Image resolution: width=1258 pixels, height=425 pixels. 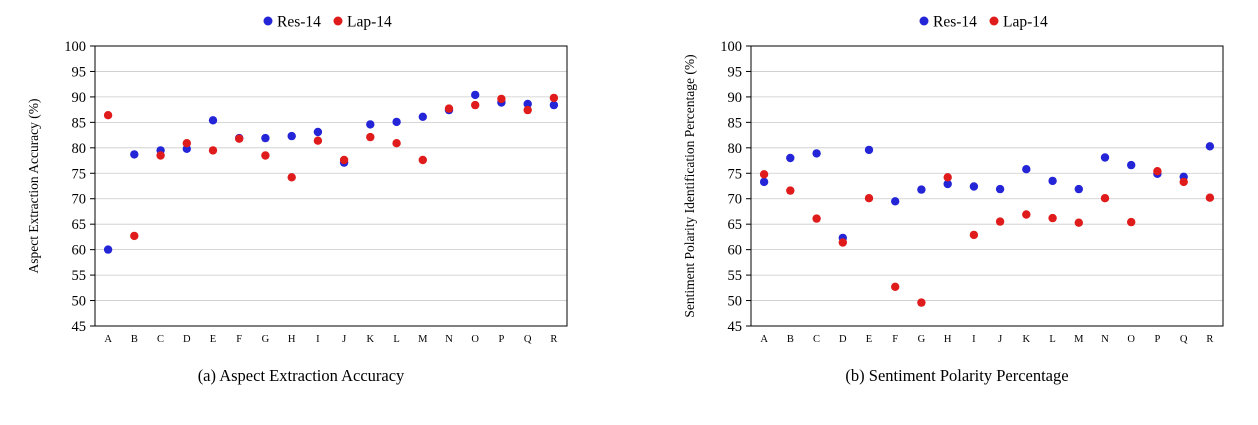 What do you see at coordinates (735, 225) in the screenshot?
I see `y-tick-label: 65` at bounding box center [735, 225].